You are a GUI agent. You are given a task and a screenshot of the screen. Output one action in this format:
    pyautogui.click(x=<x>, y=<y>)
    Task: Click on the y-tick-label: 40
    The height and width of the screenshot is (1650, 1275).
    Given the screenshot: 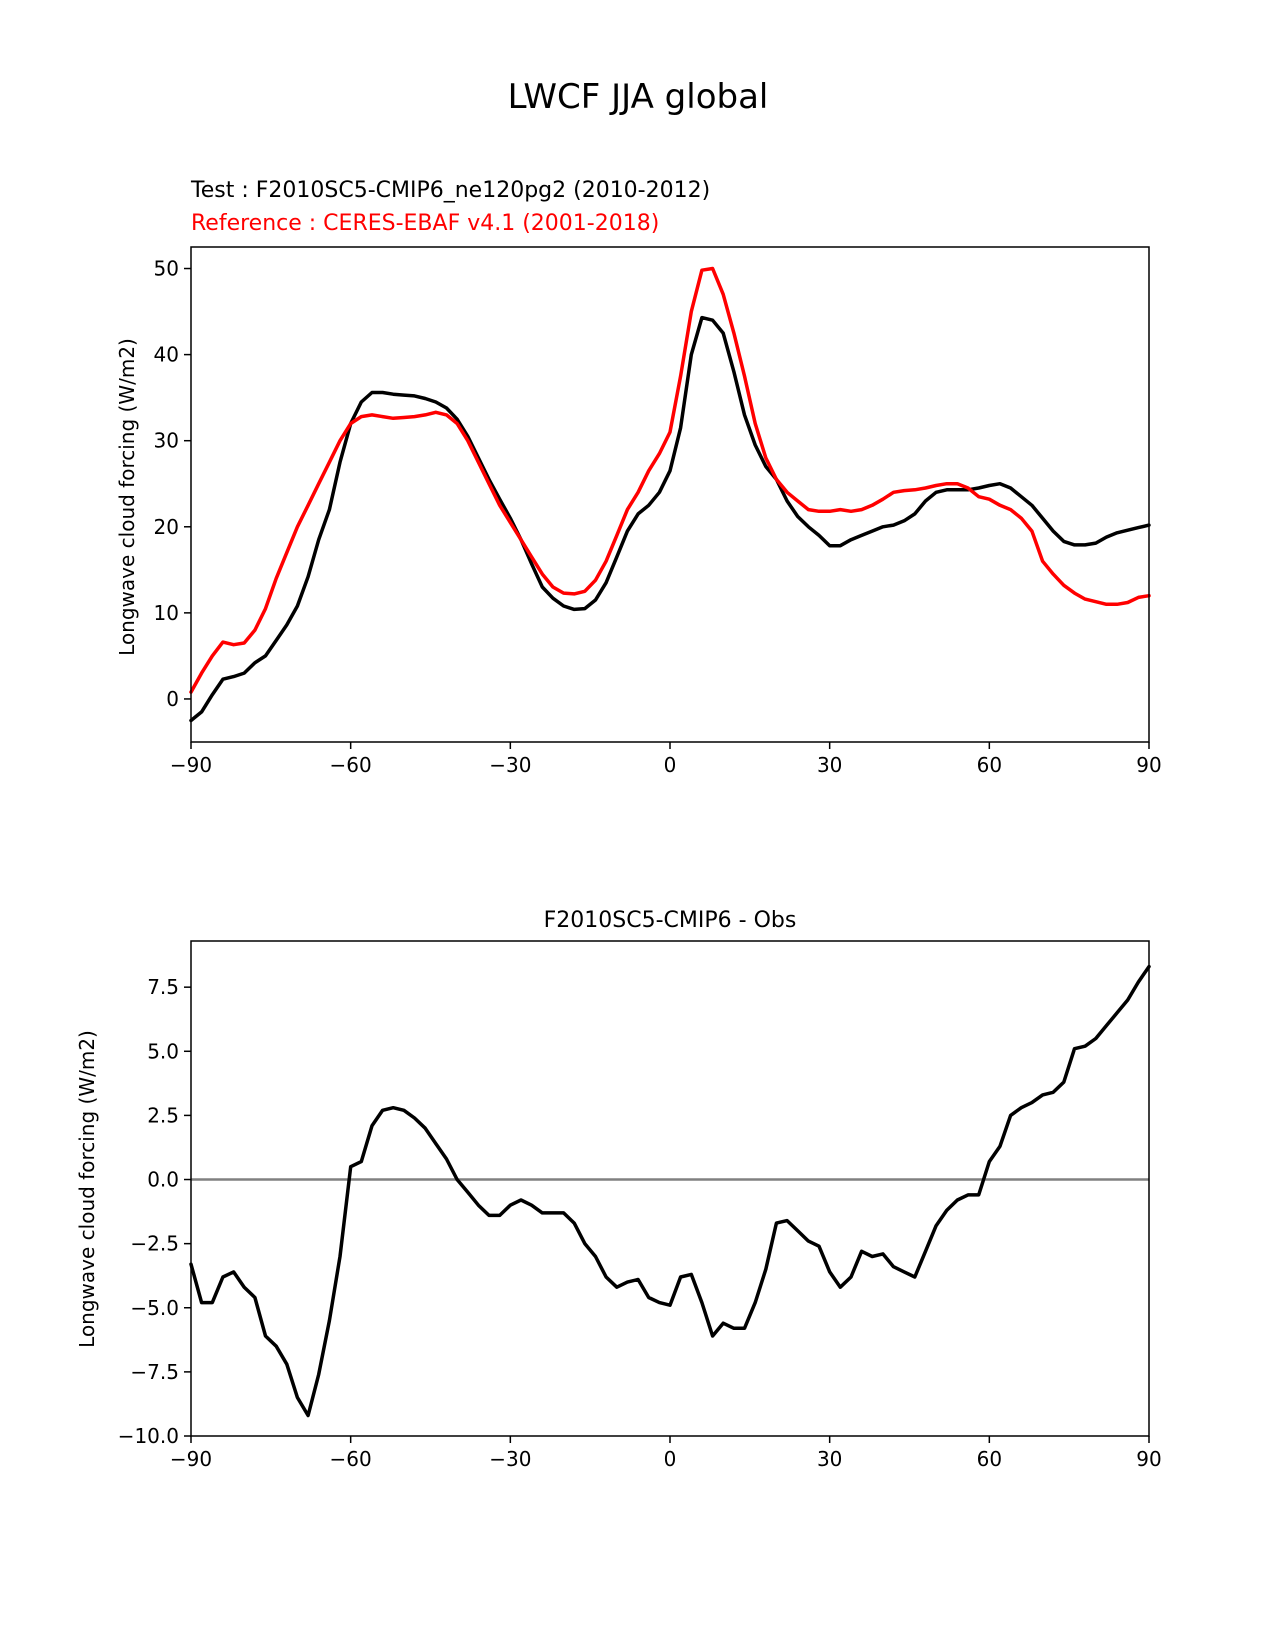 What is the action you would take?
    pyautogui.click(x=166, y=355)
    